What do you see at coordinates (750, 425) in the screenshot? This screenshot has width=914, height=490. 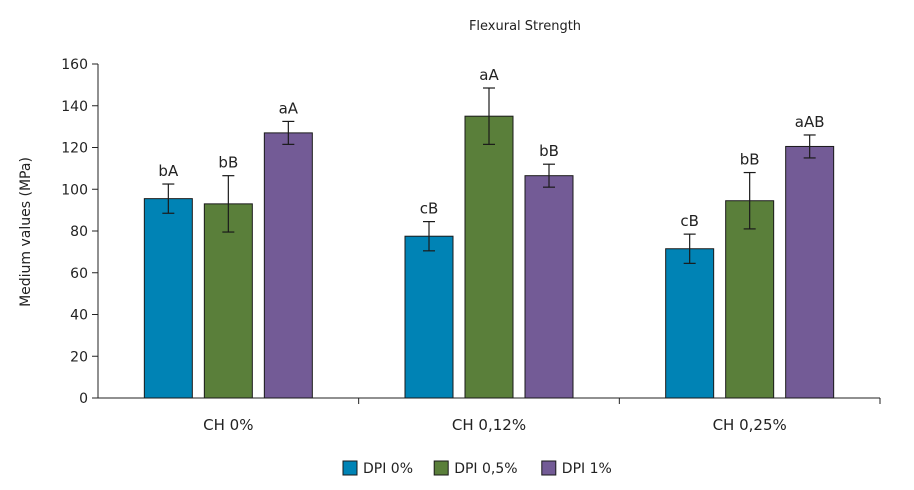 I see `x-category-label: CH 0,25%` at bounding box center [750, 425].